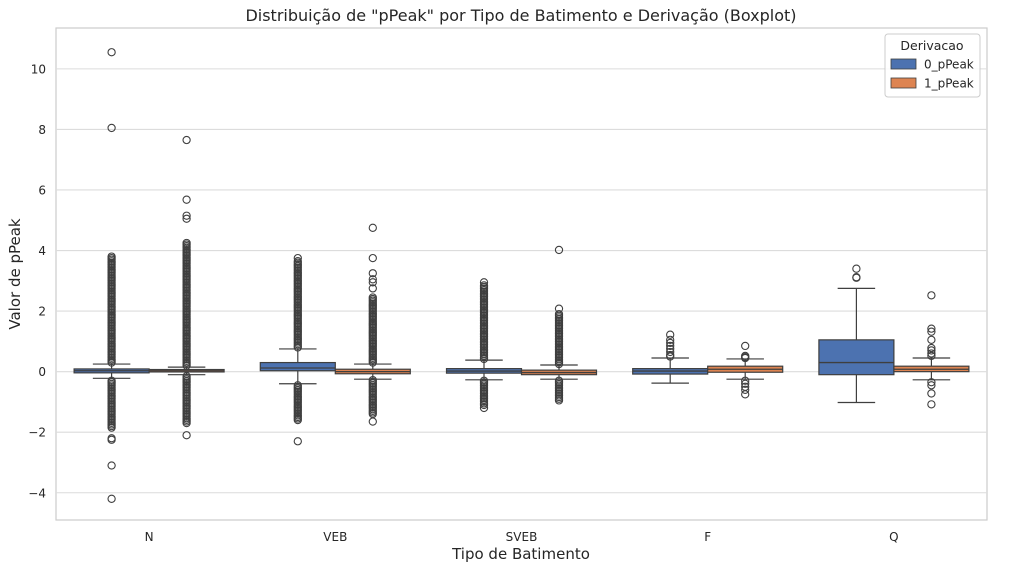 The width and height of the screenshot is (1010, 567). I want to click on legend-label-1: 1_pPeak, so click(949, 84).